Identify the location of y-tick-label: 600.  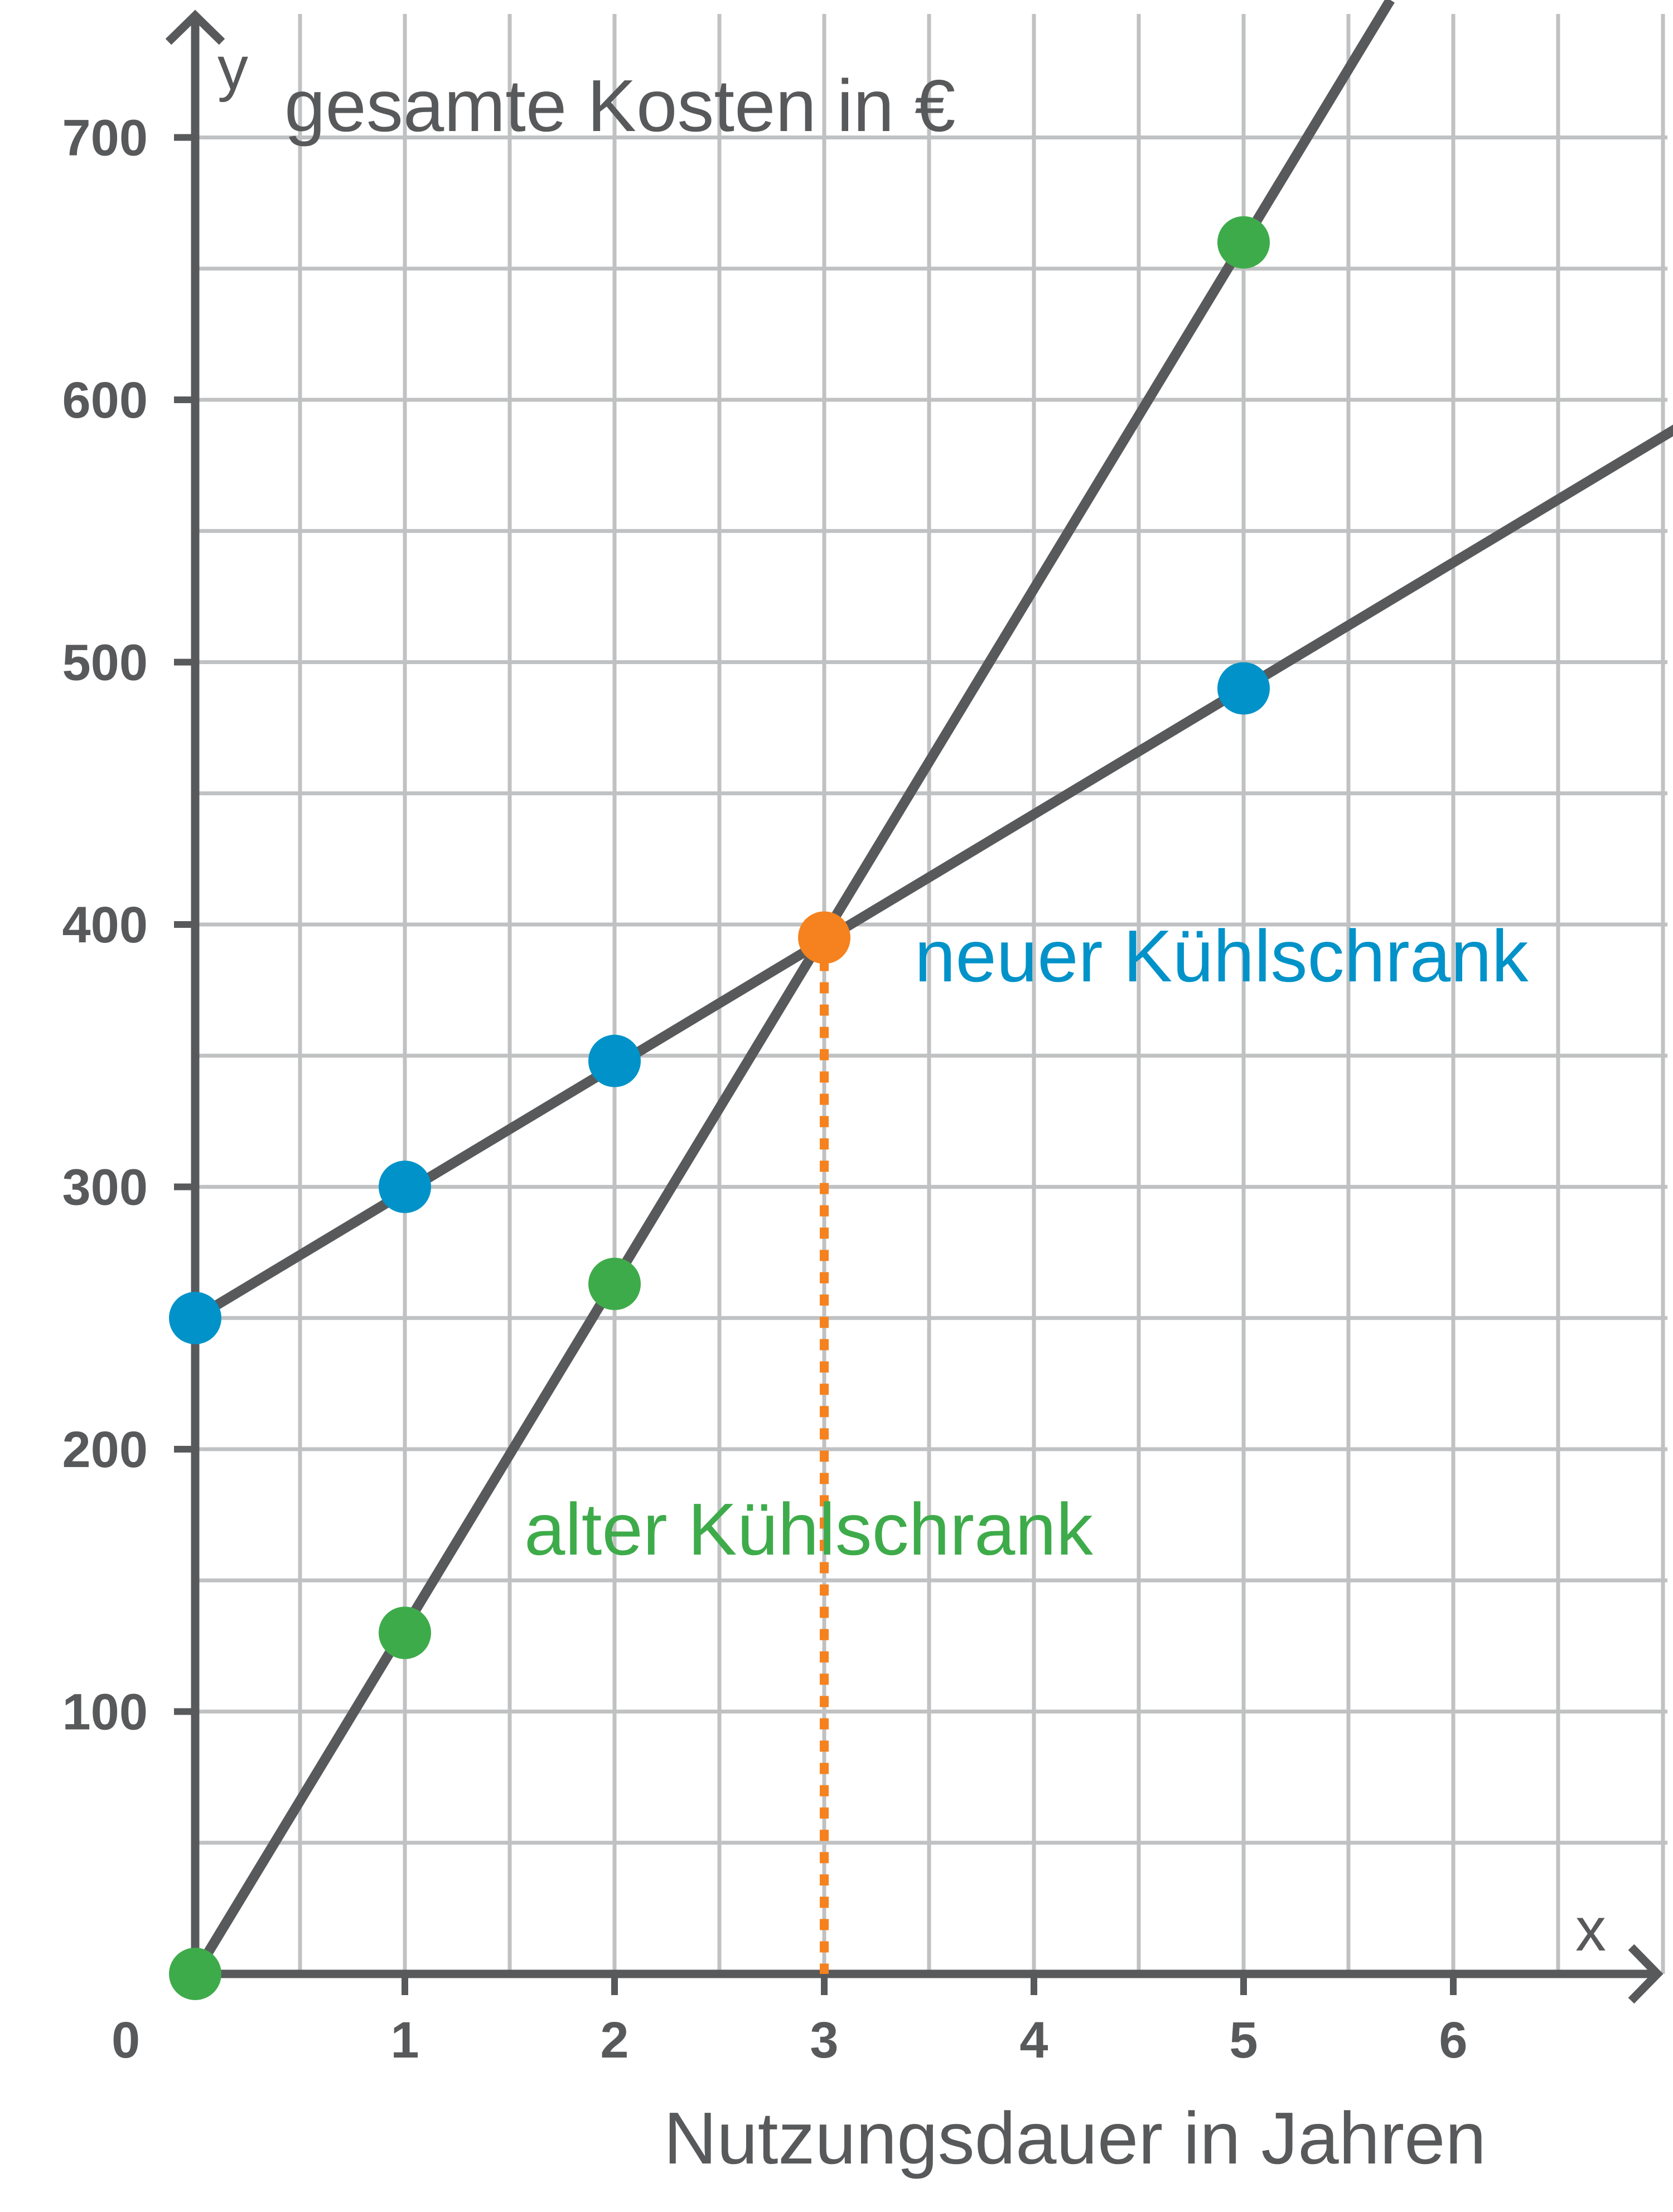
(105, 400).